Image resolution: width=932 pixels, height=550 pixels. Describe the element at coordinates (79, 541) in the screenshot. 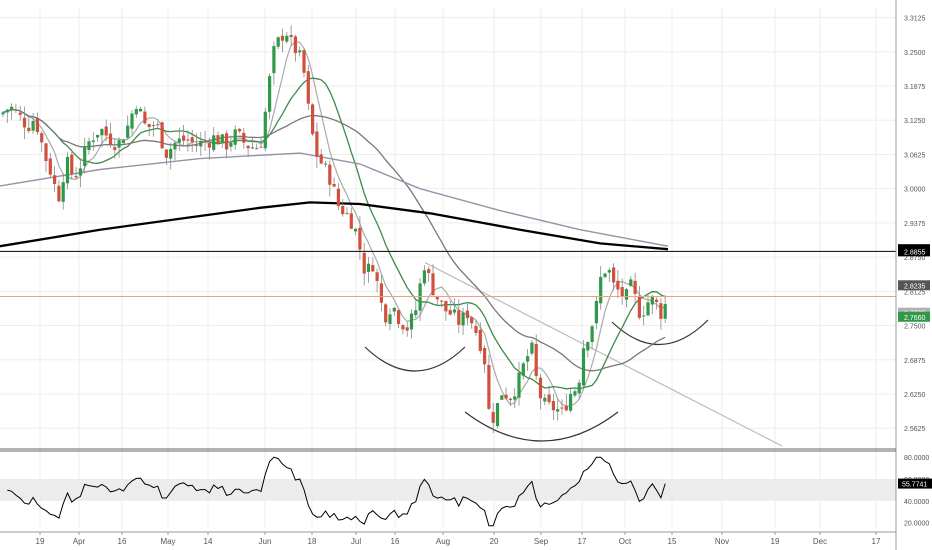

I see `time-tick-label: Apr` at that location.